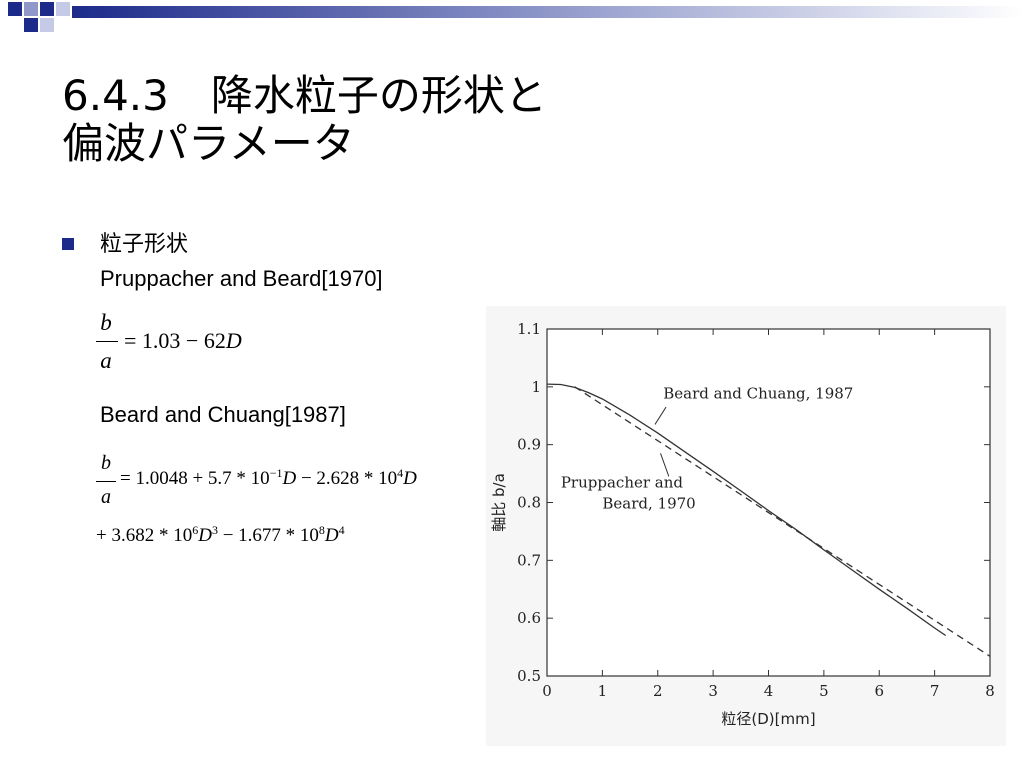 Image resolution: width=1024 pixels, height=768 pixels. What do you see at coordinates (758, 393) in the screenshot?
I see `annotation-beard-chuang: Beard and Chuang, 1987` at bounding box center [758, 393].